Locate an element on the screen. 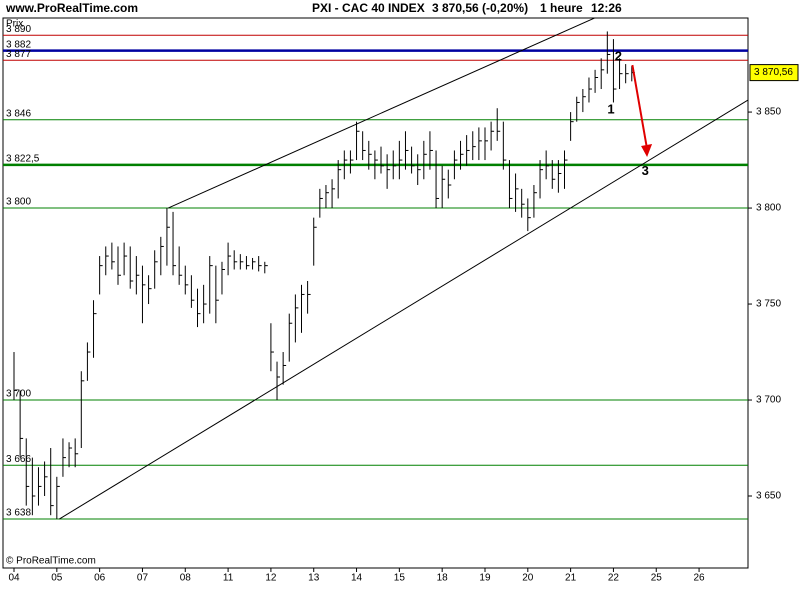 Image resolution: width=800 pixels, height=605 pixels. quote: 3 870,56 (-0,20%) is located at coordinates (480, 8).